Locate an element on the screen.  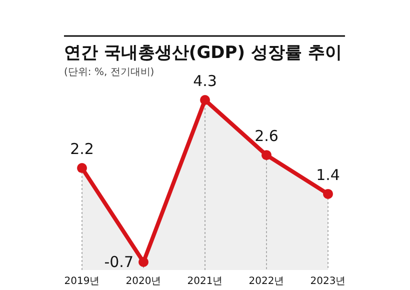
x-tick-label: 2021년 is located at coordinates (205, 281).